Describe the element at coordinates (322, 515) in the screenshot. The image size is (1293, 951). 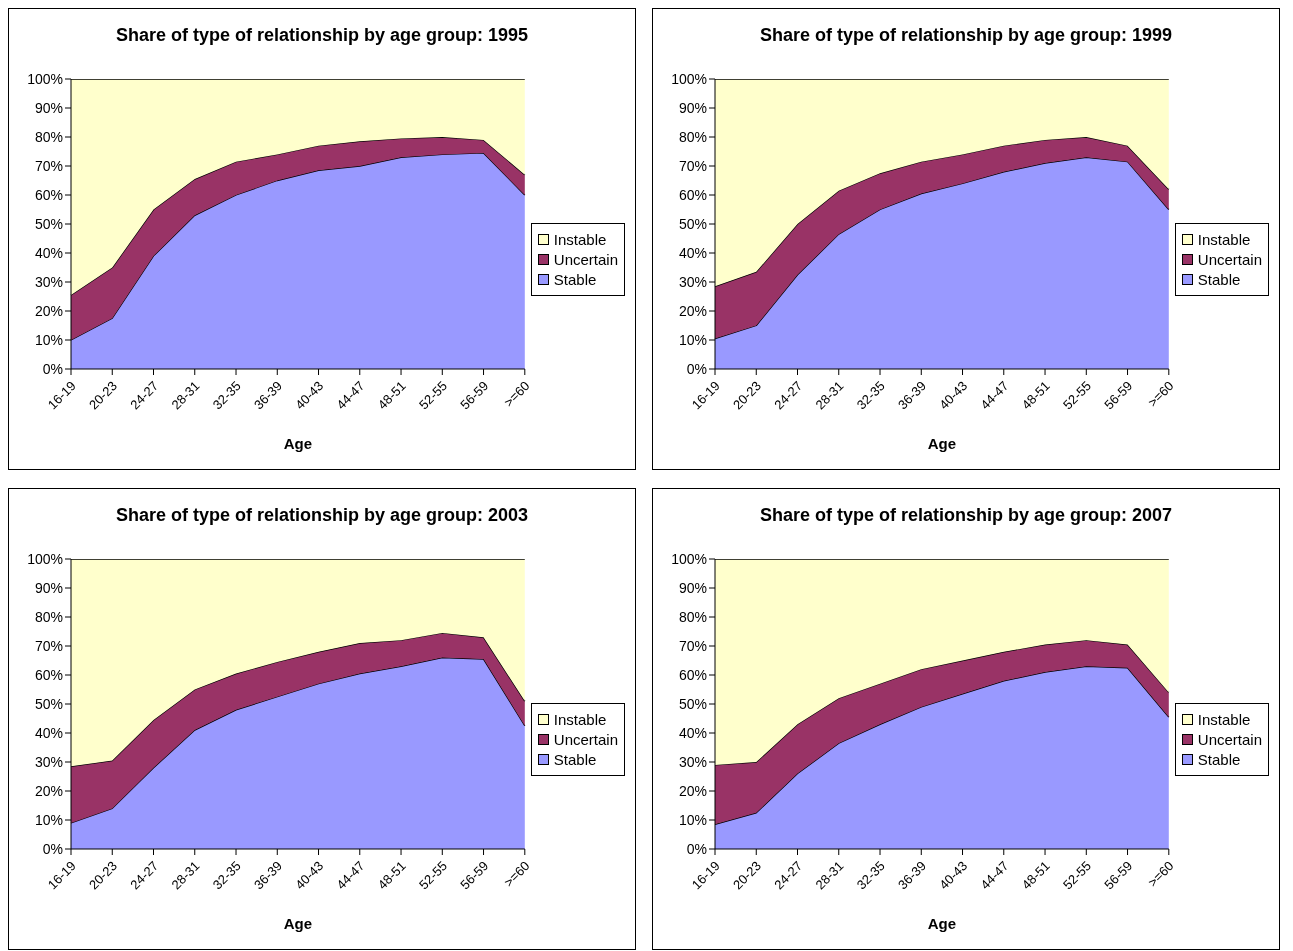
I see `chart-title: Share of type of relationship by age group: 2003` at that location.